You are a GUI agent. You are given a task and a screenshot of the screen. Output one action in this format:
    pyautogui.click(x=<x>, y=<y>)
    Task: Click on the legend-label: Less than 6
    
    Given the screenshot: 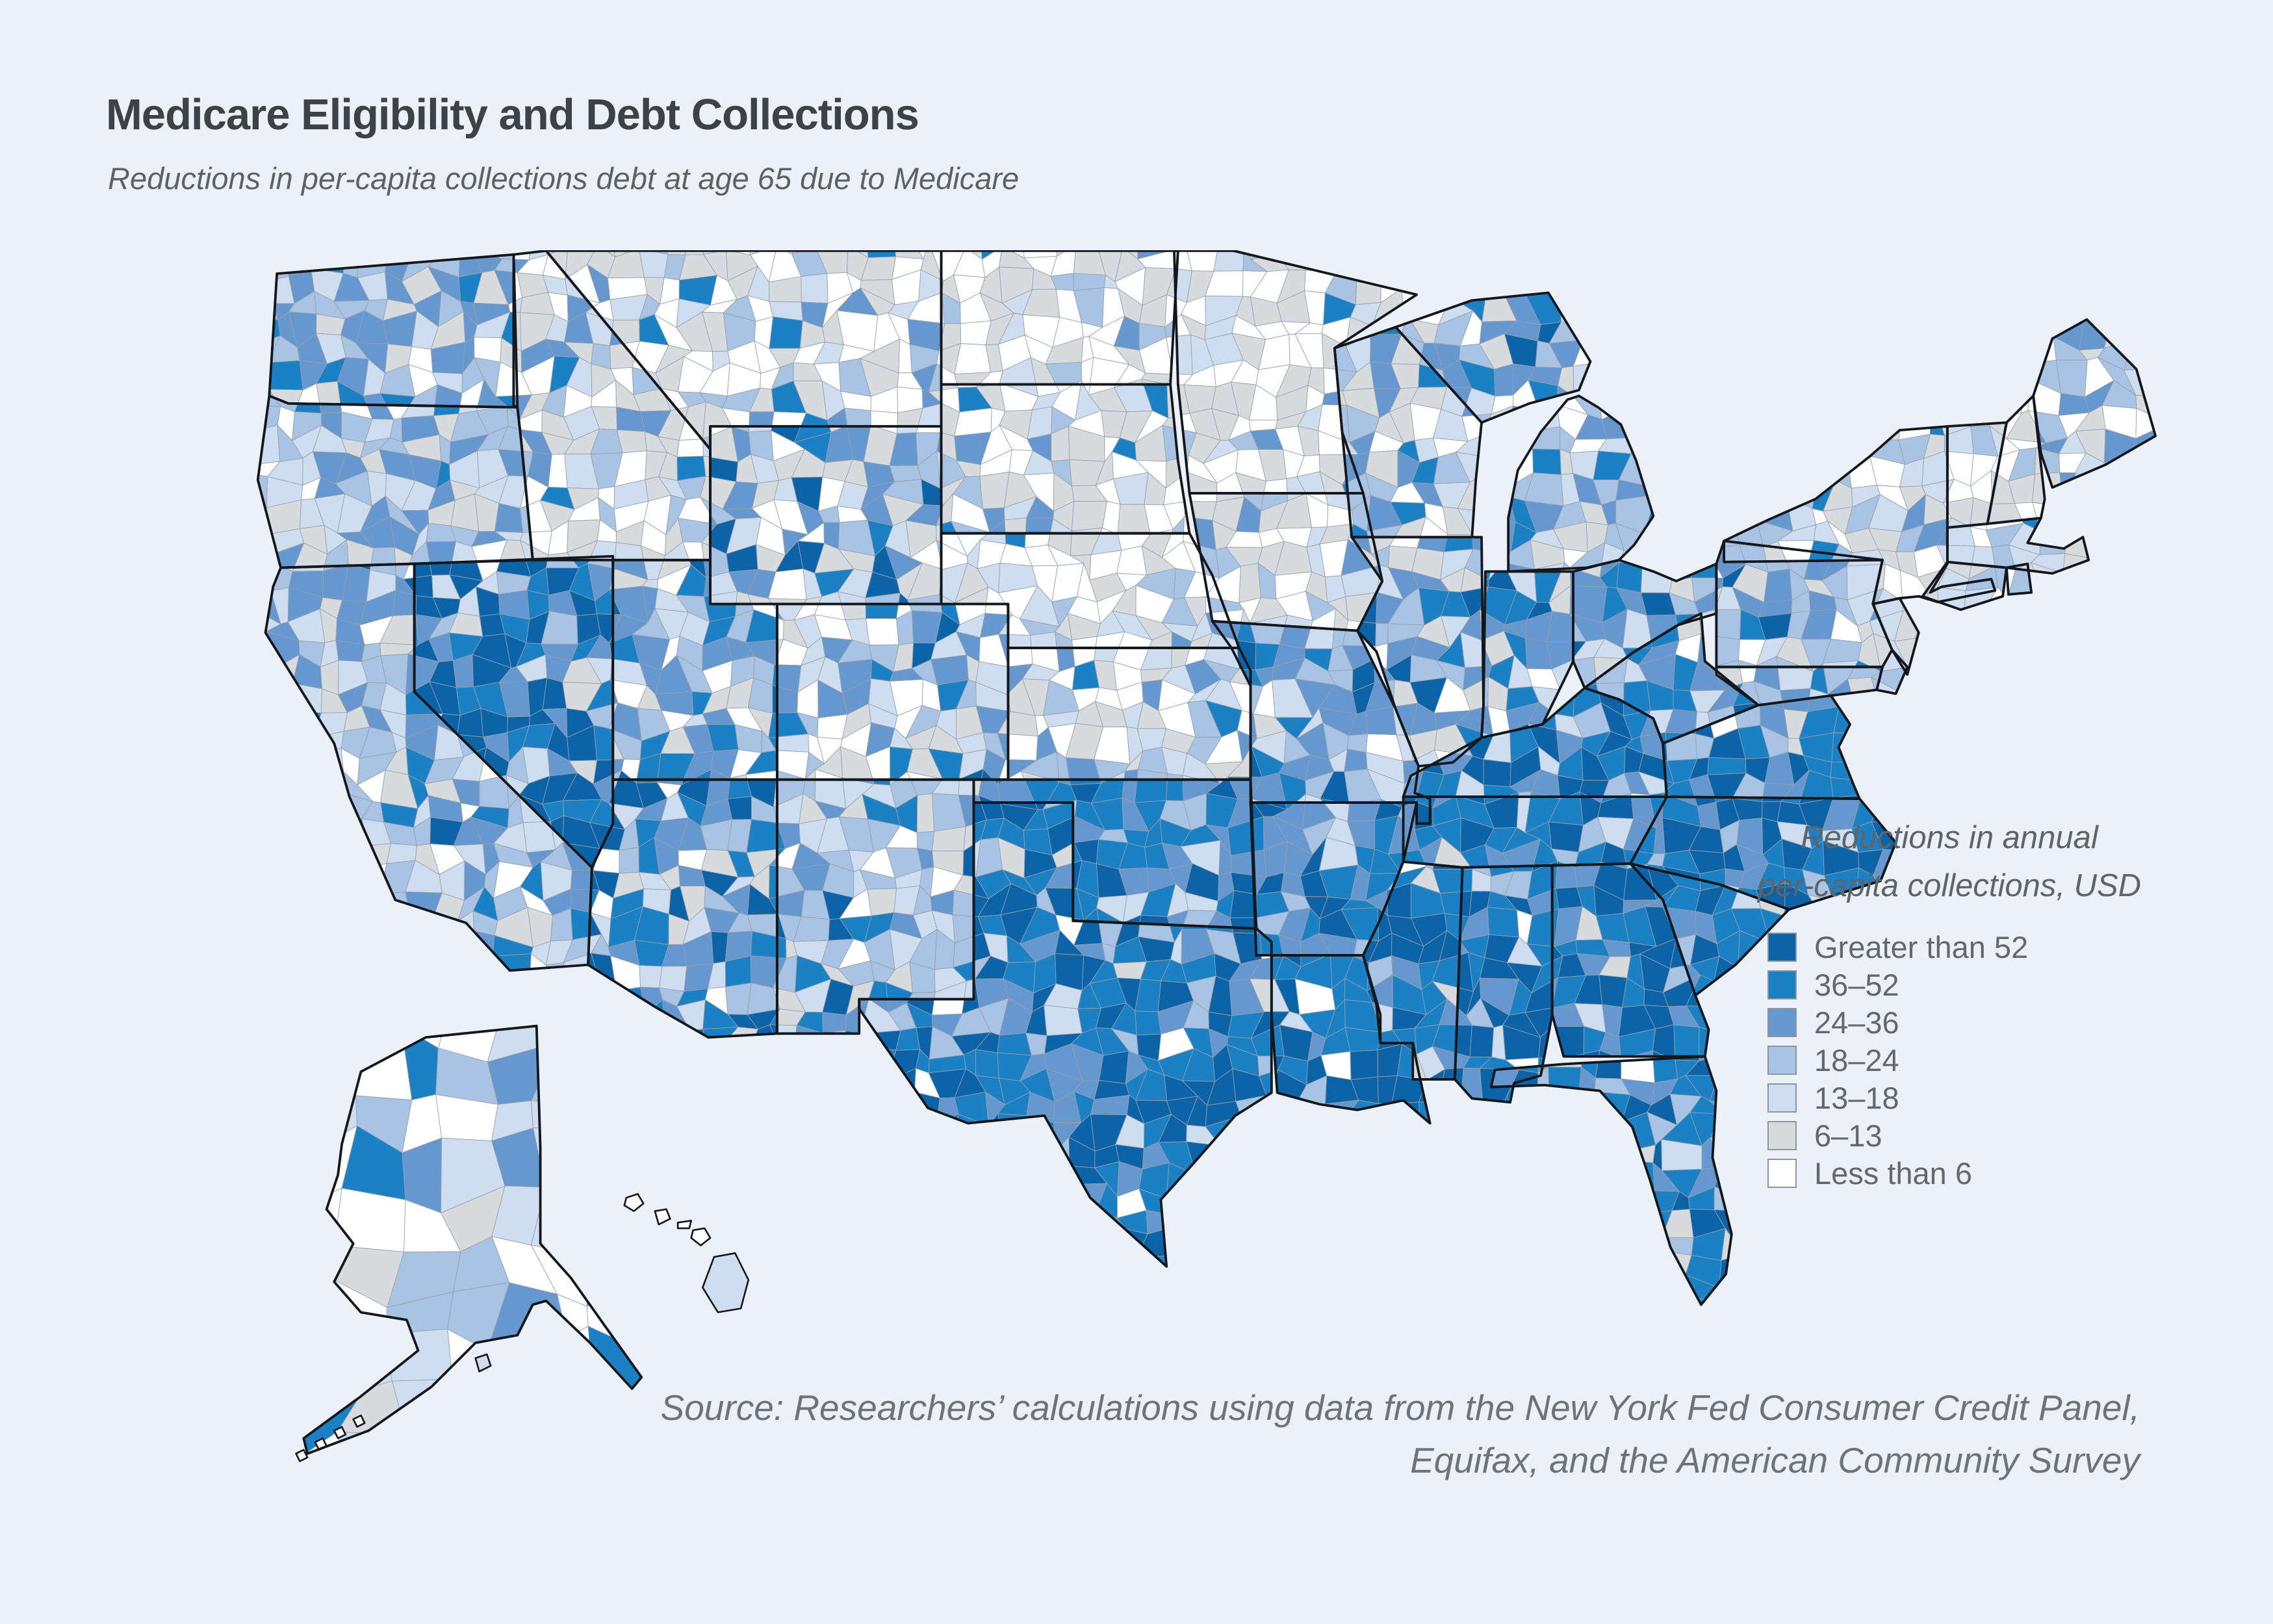 What is the action you would take?
    pyautogui.click(x=1893, y=1173)
    